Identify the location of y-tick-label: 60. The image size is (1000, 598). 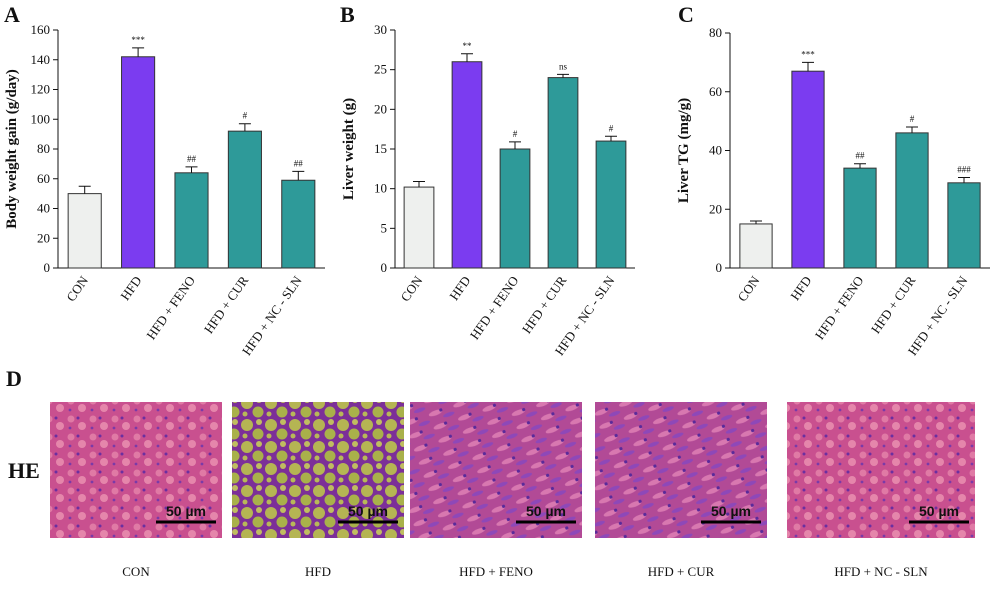
(715, 91).